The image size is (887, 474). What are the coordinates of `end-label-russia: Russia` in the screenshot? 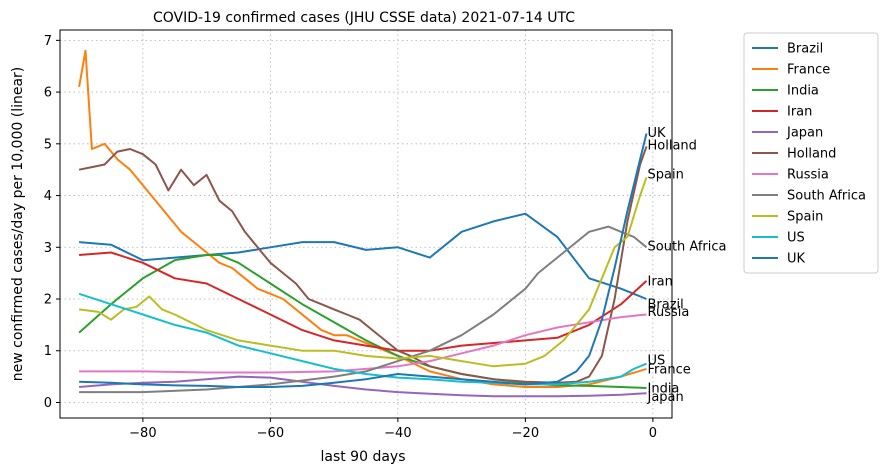 It's located at (669, 312).